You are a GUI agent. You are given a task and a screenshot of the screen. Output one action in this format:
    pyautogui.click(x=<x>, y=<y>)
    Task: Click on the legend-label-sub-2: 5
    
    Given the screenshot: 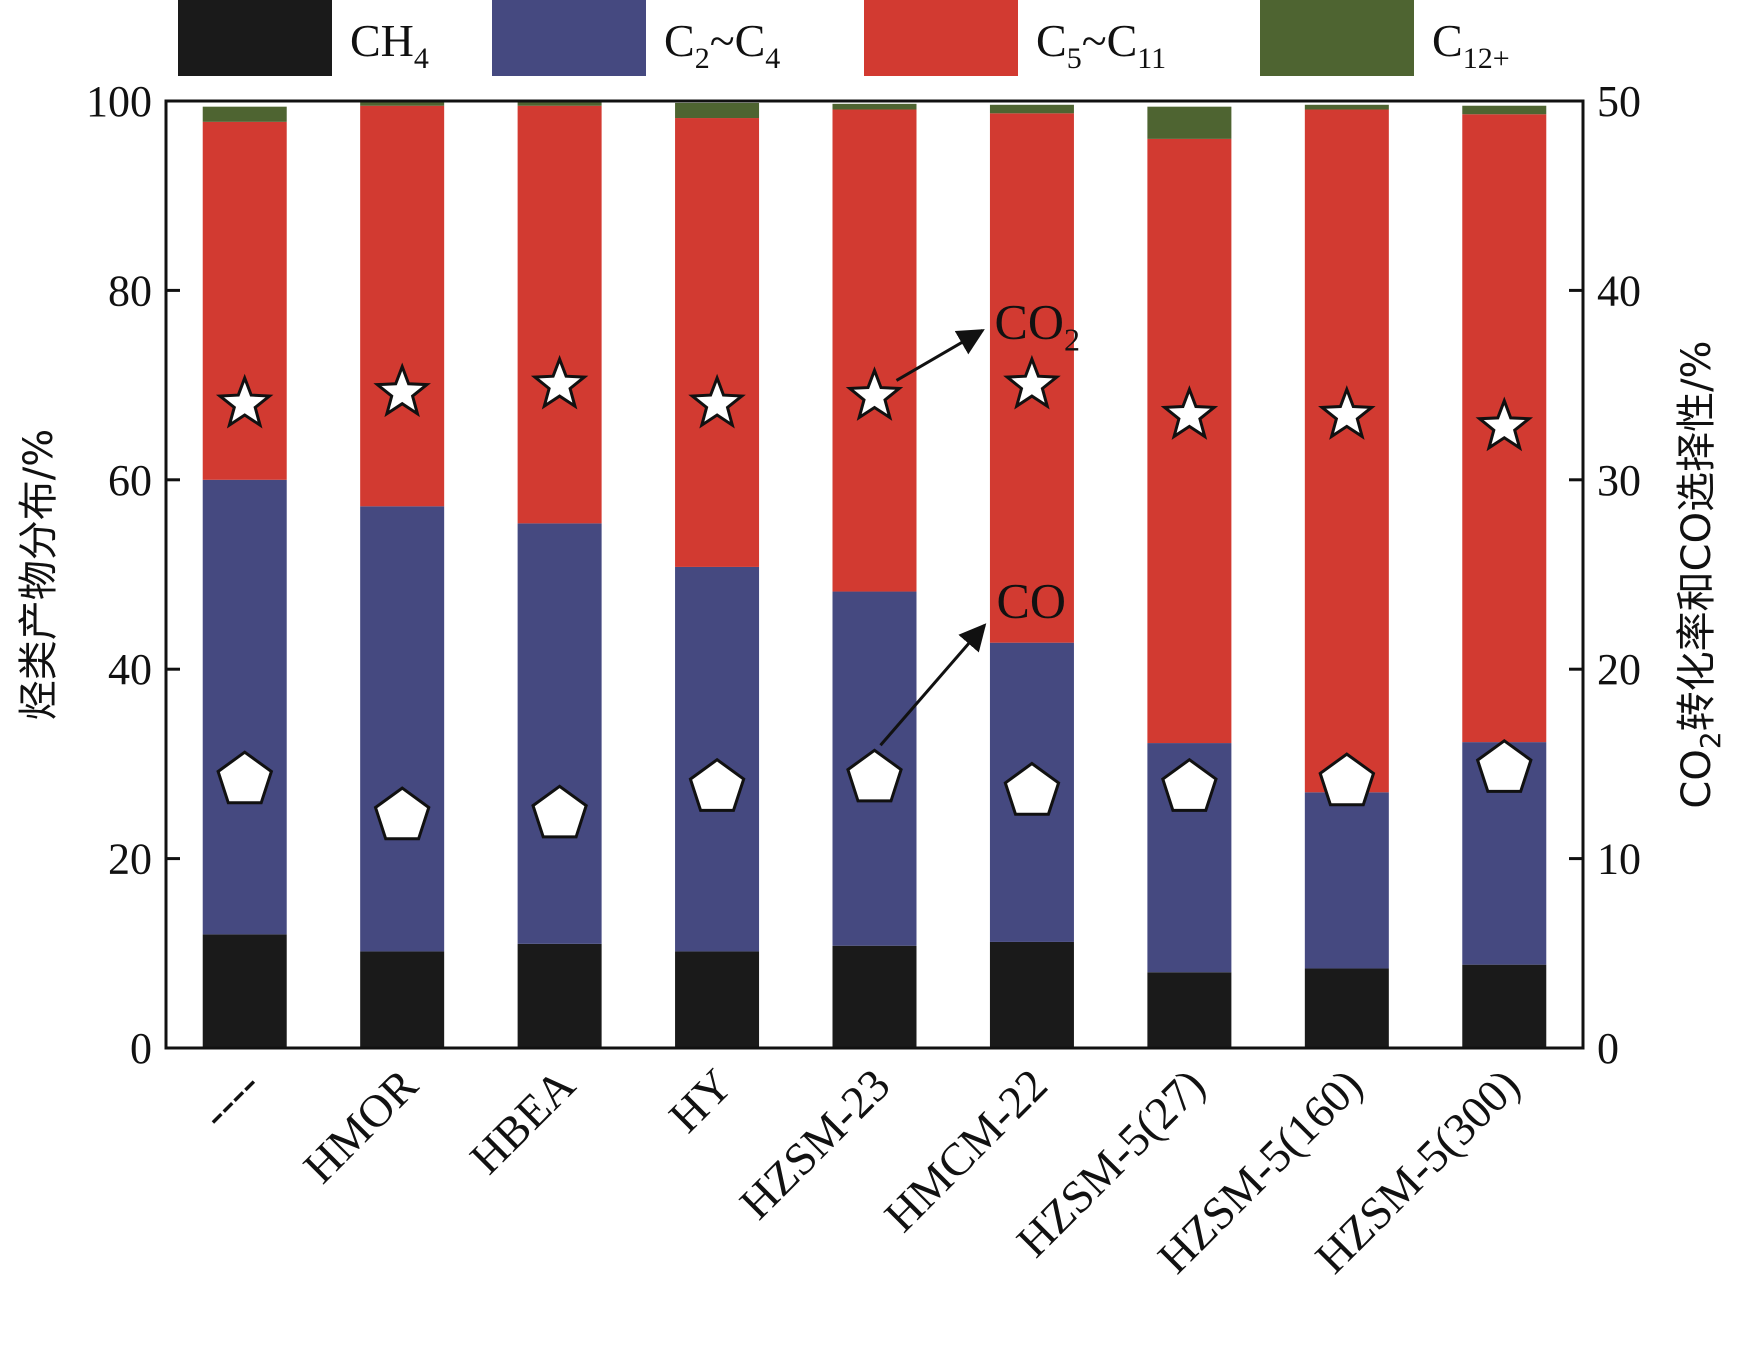 What is the action you would take?
    pyautogui.click(x=1074, y=58)
    